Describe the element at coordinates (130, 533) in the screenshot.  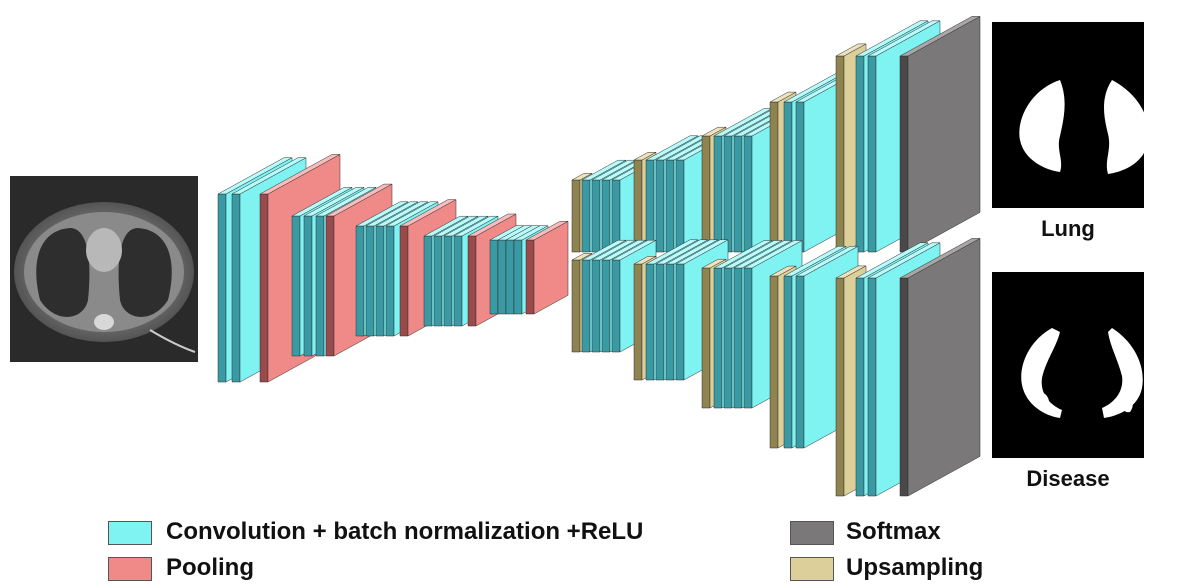
I see `legend-conv-swatch` at that location.